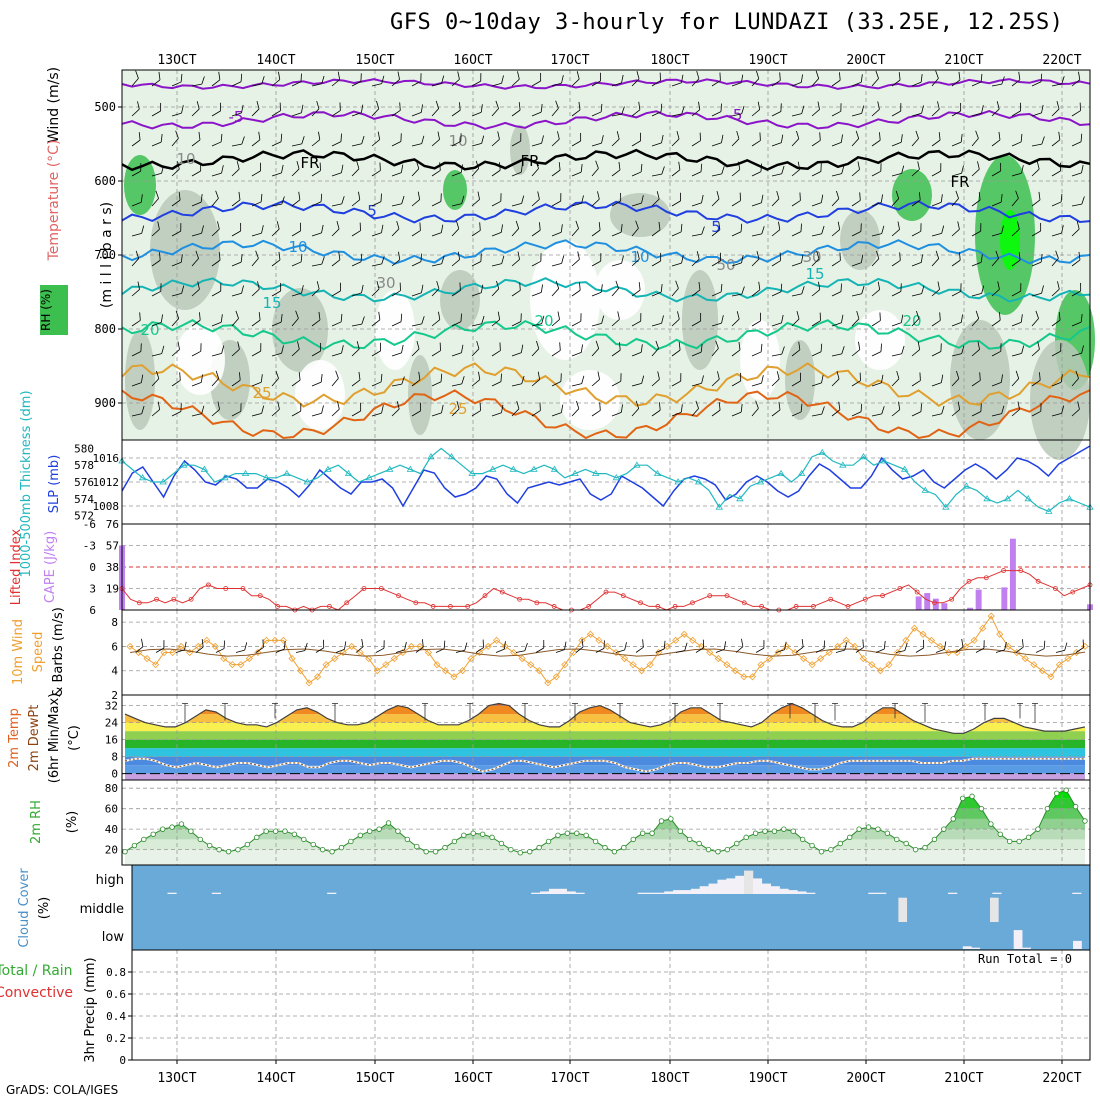 This screenshot has width=1100, height=1100. What do you see at coordinates (595, 473) in the screenshot?
I see `thickness-point` at bounding box center [595, 473].